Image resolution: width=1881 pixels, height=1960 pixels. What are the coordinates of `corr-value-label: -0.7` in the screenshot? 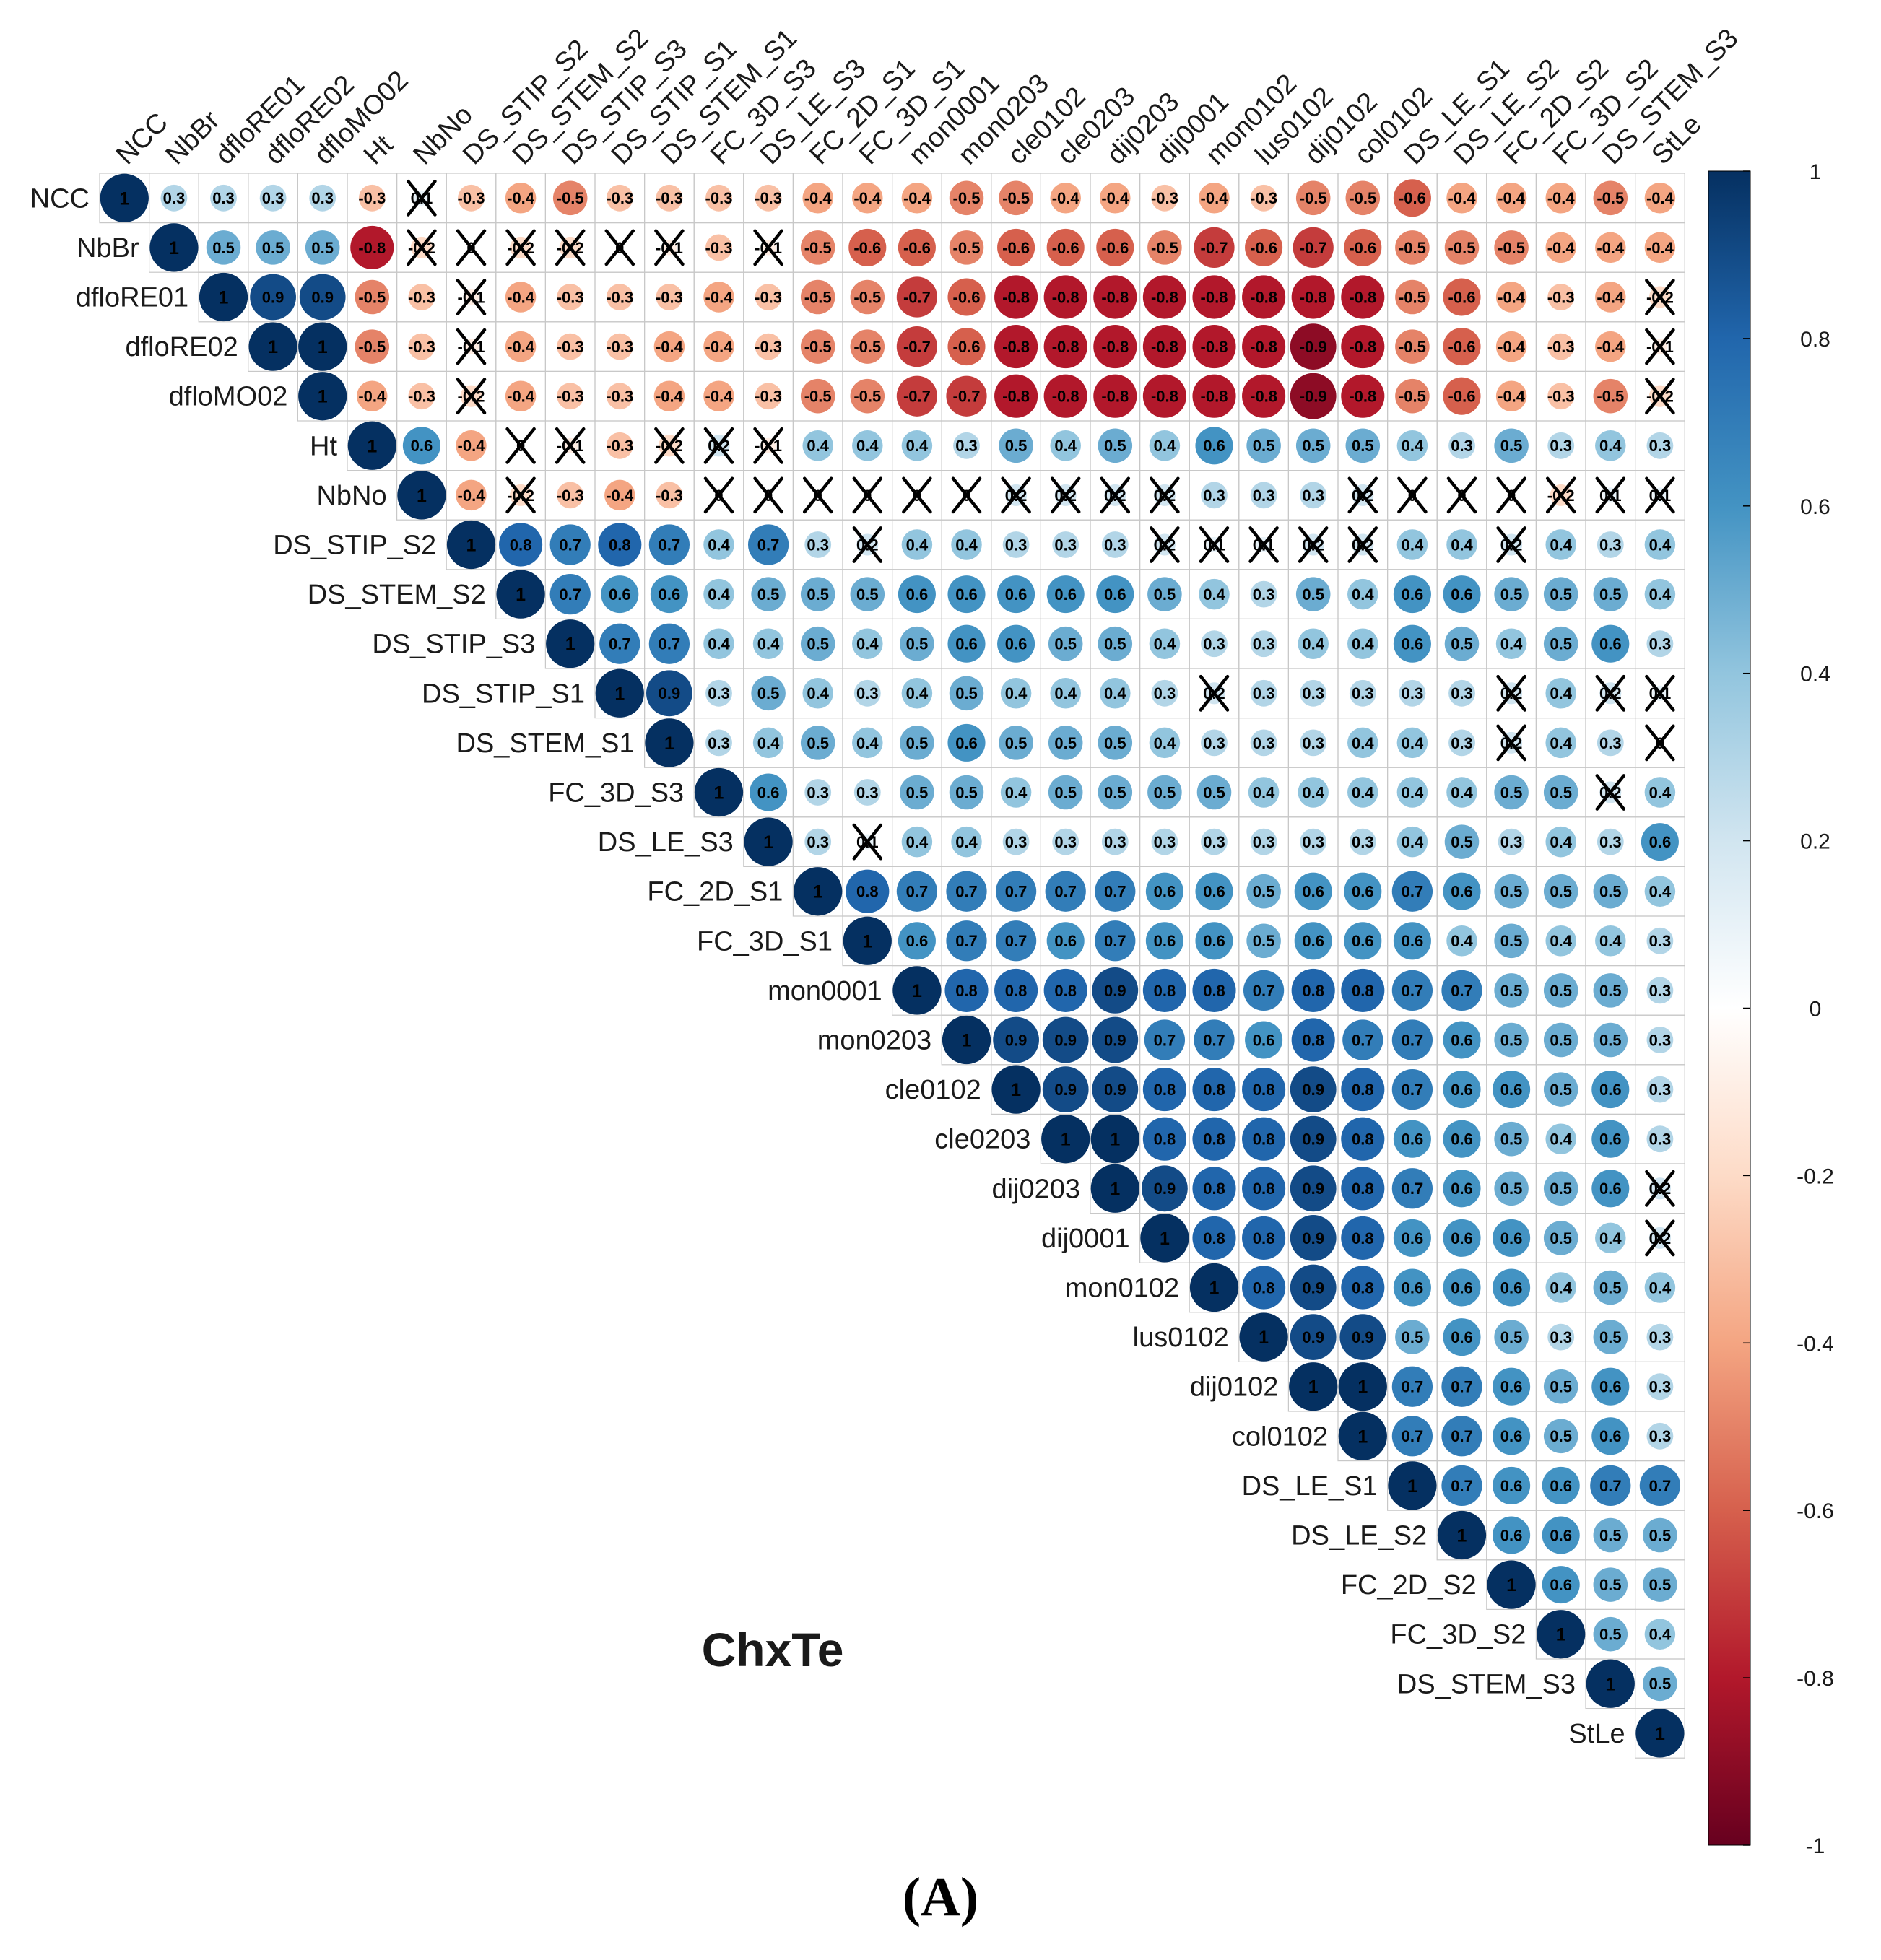 It's located at (1313, 248).